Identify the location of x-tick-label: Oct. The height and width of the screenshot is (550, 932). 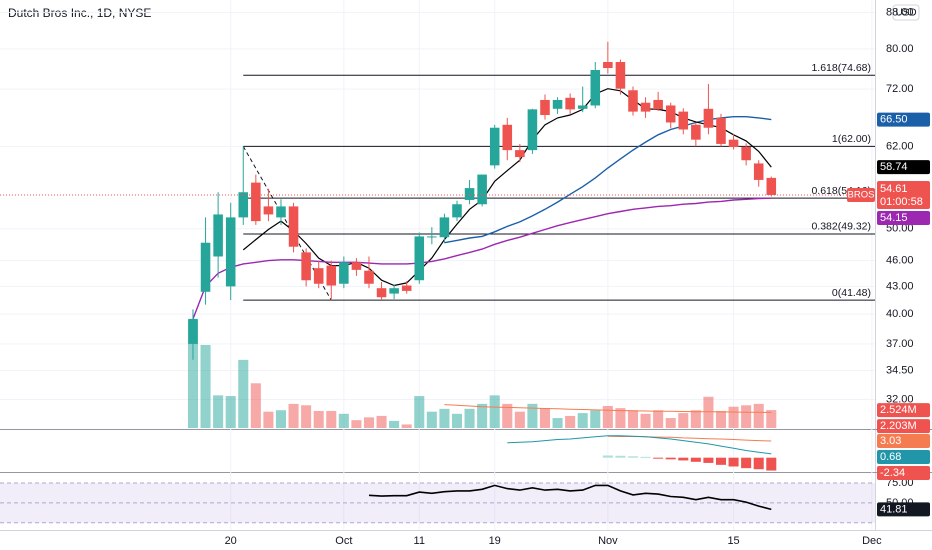
(343, 541).